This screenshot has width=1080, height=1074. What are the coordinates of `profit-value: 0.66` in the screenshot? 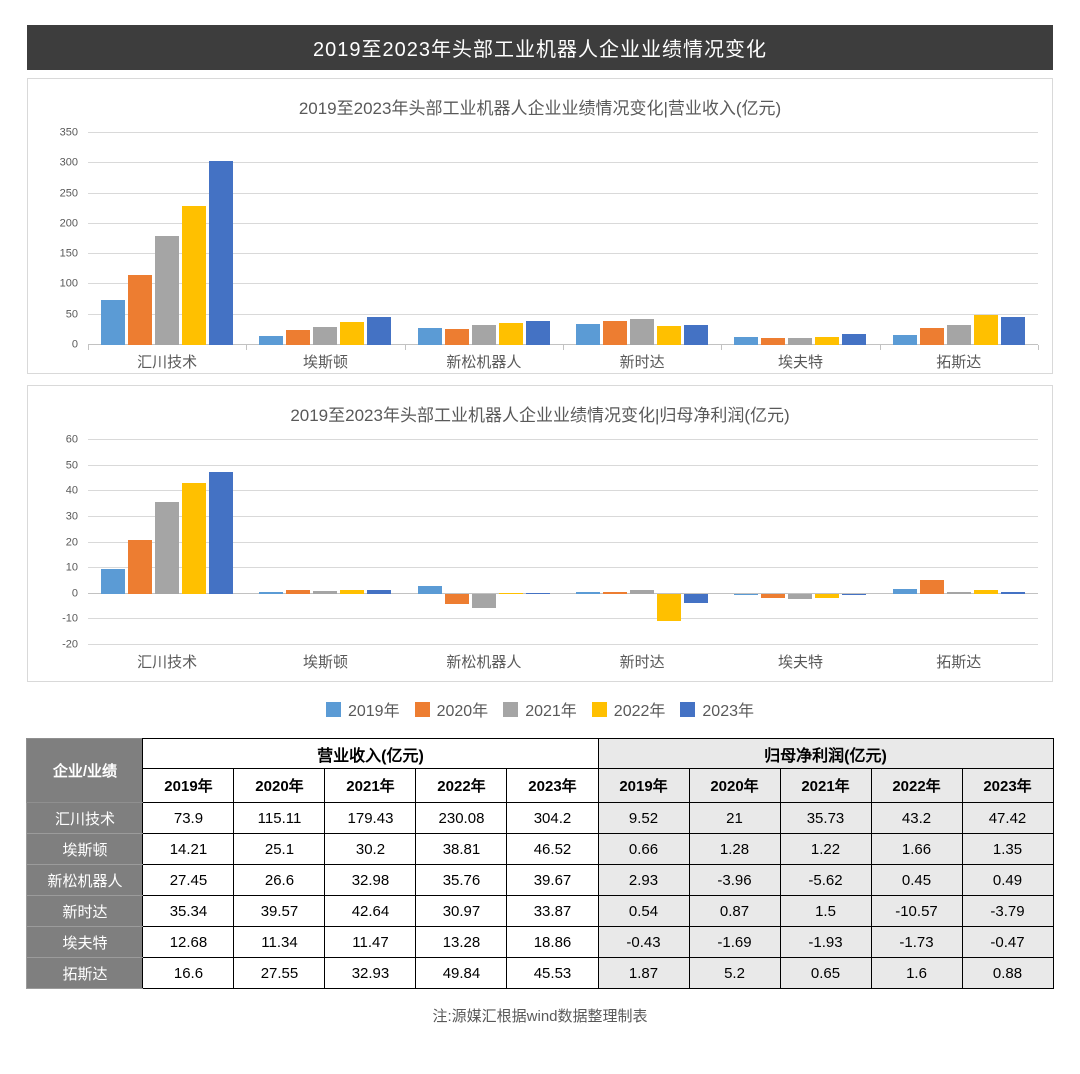 It's located at (643, 849).